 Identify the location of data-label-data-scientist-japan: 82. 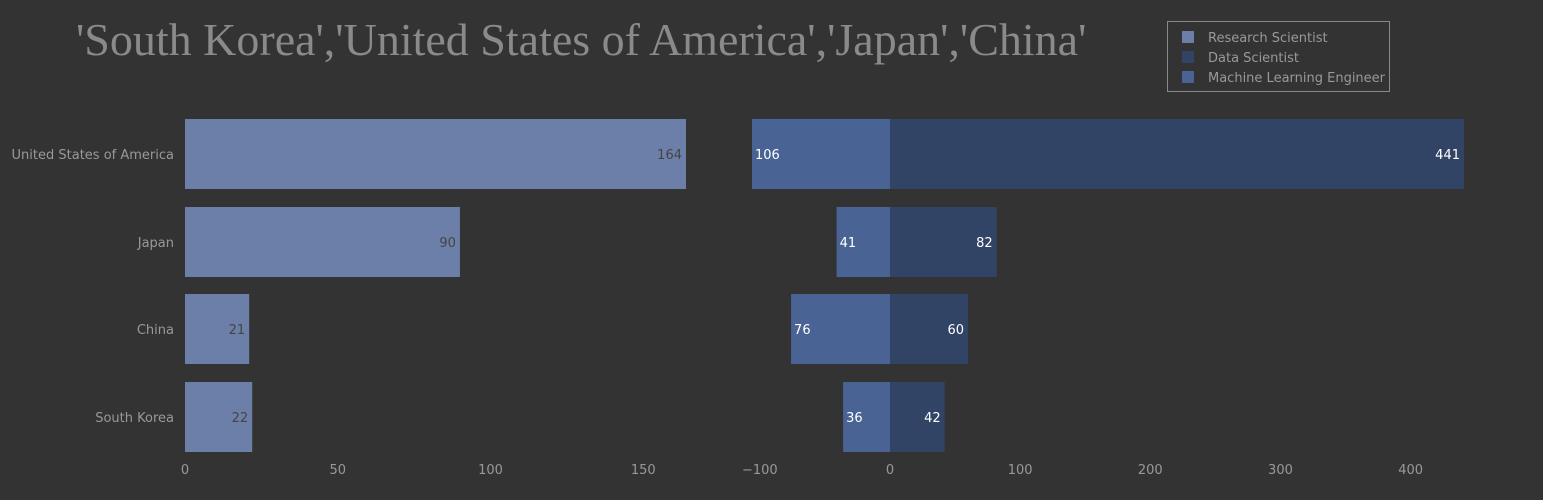
(984, 243).